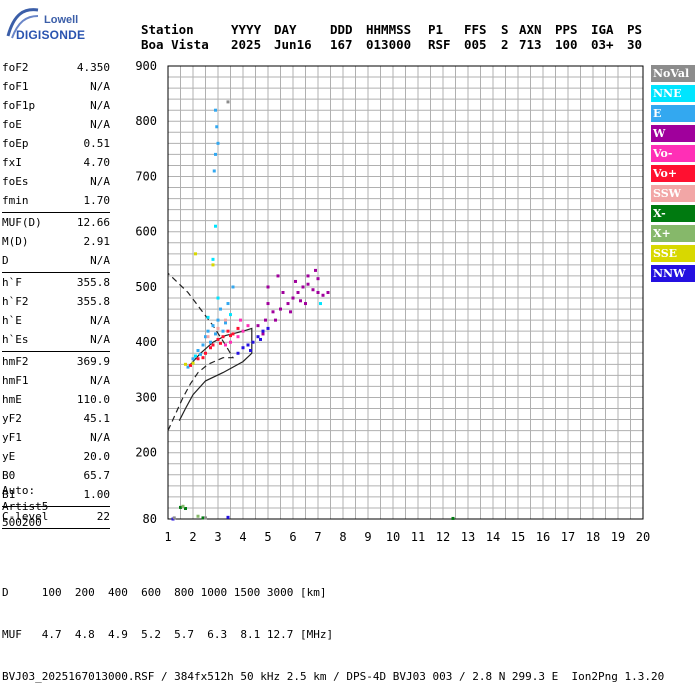 This screenshot has height=698, width=700. Describe the element at coordinates (436, 29) in the screenshot. I see `header-label: P1` at that location.